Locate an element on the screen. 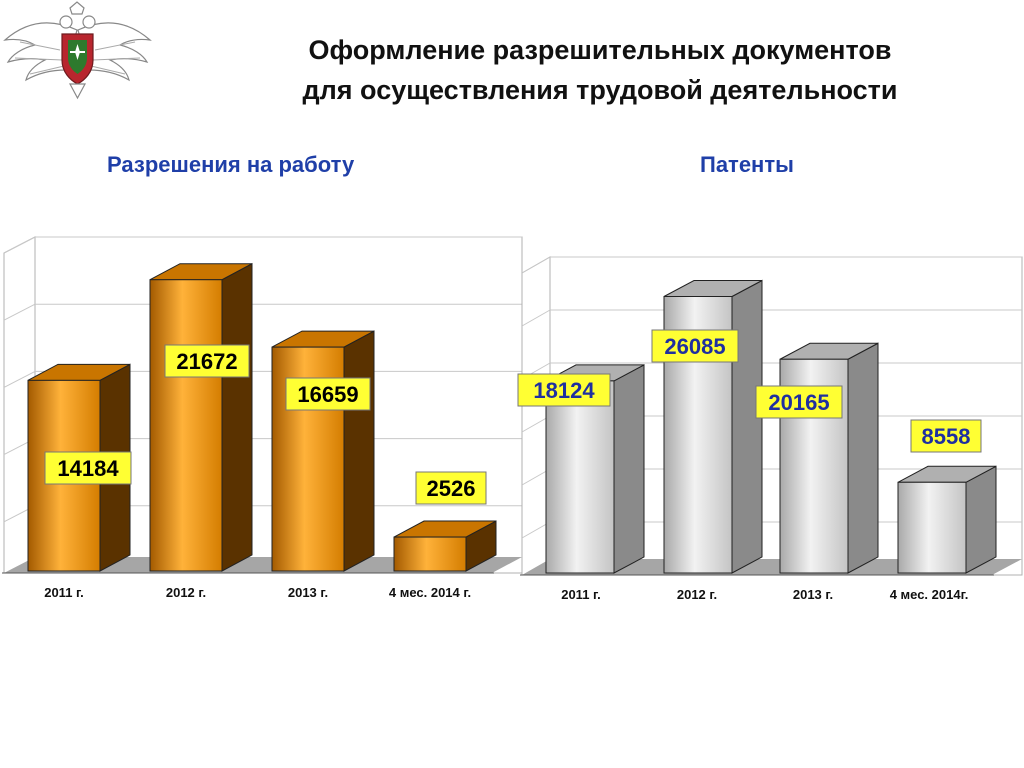 Image resolution: width=1024 pixels, height=768 pixels. work-permits-chart-title: Разрешения на работу is located at coordinates (231, 164).